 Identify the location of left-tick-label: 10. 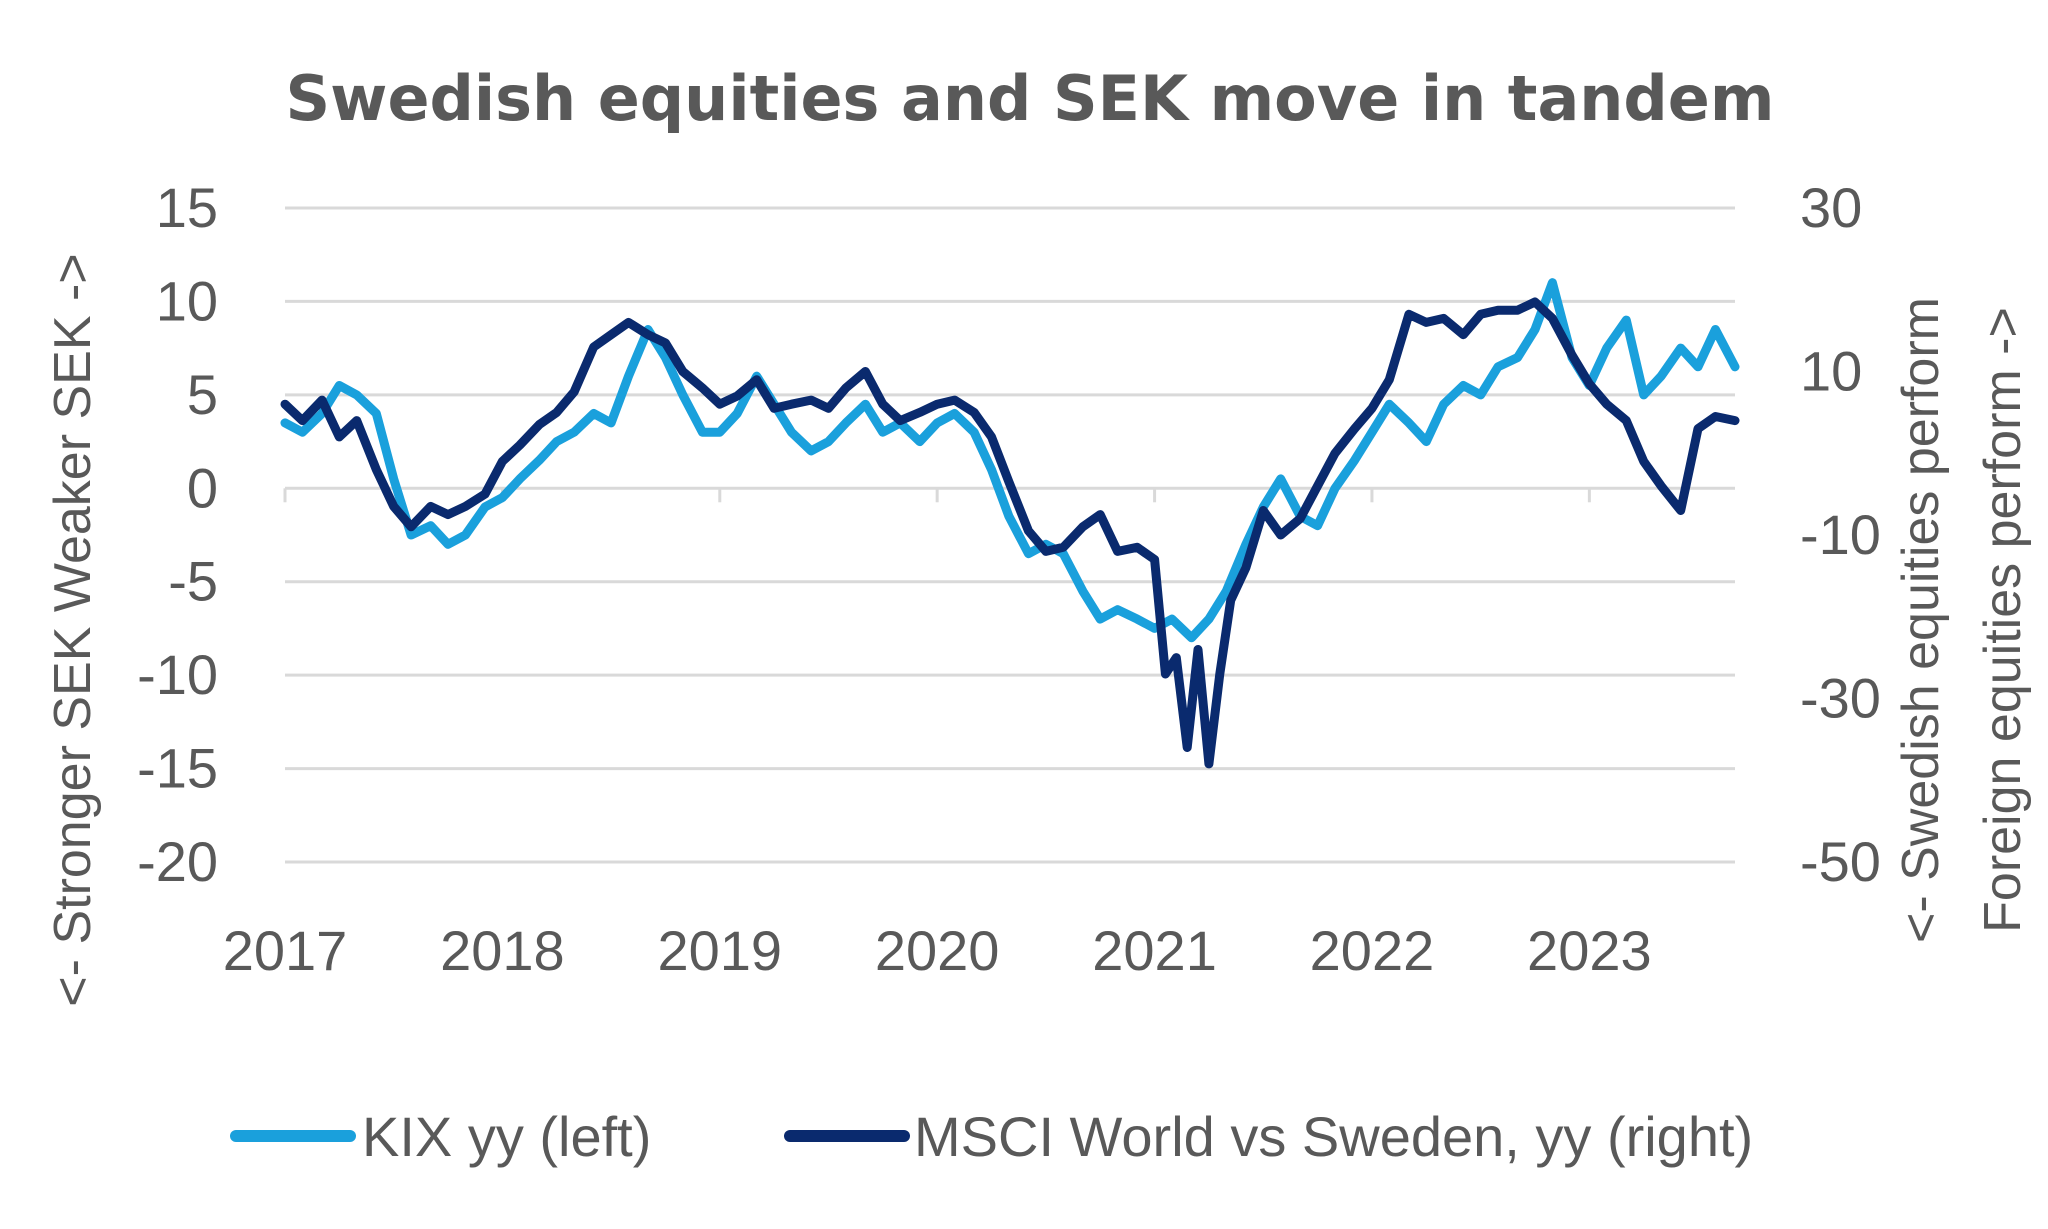
(187, 300).